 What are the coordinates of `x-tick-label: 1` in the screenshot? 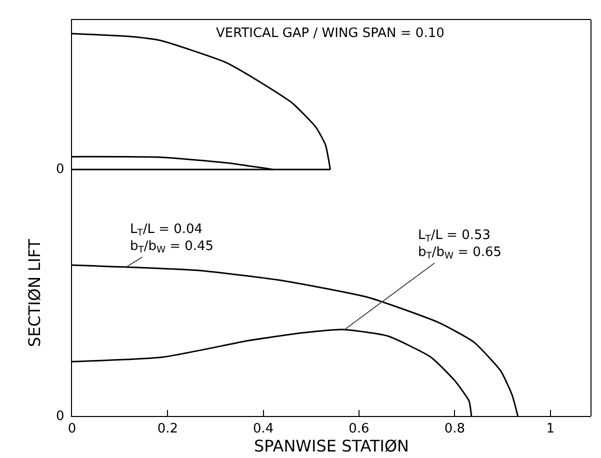 It's located at (550, 429).